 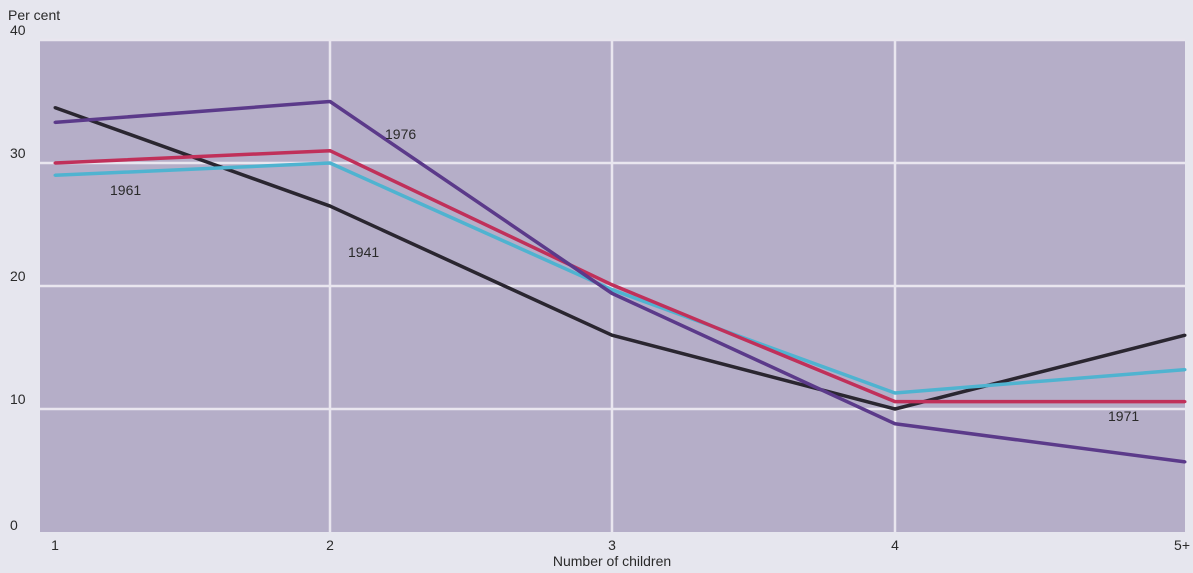 What do you see at coordinates (34, 15) in the screenshot?
I see `y-axis-title: Per cent` at bounding box center [34, 15].